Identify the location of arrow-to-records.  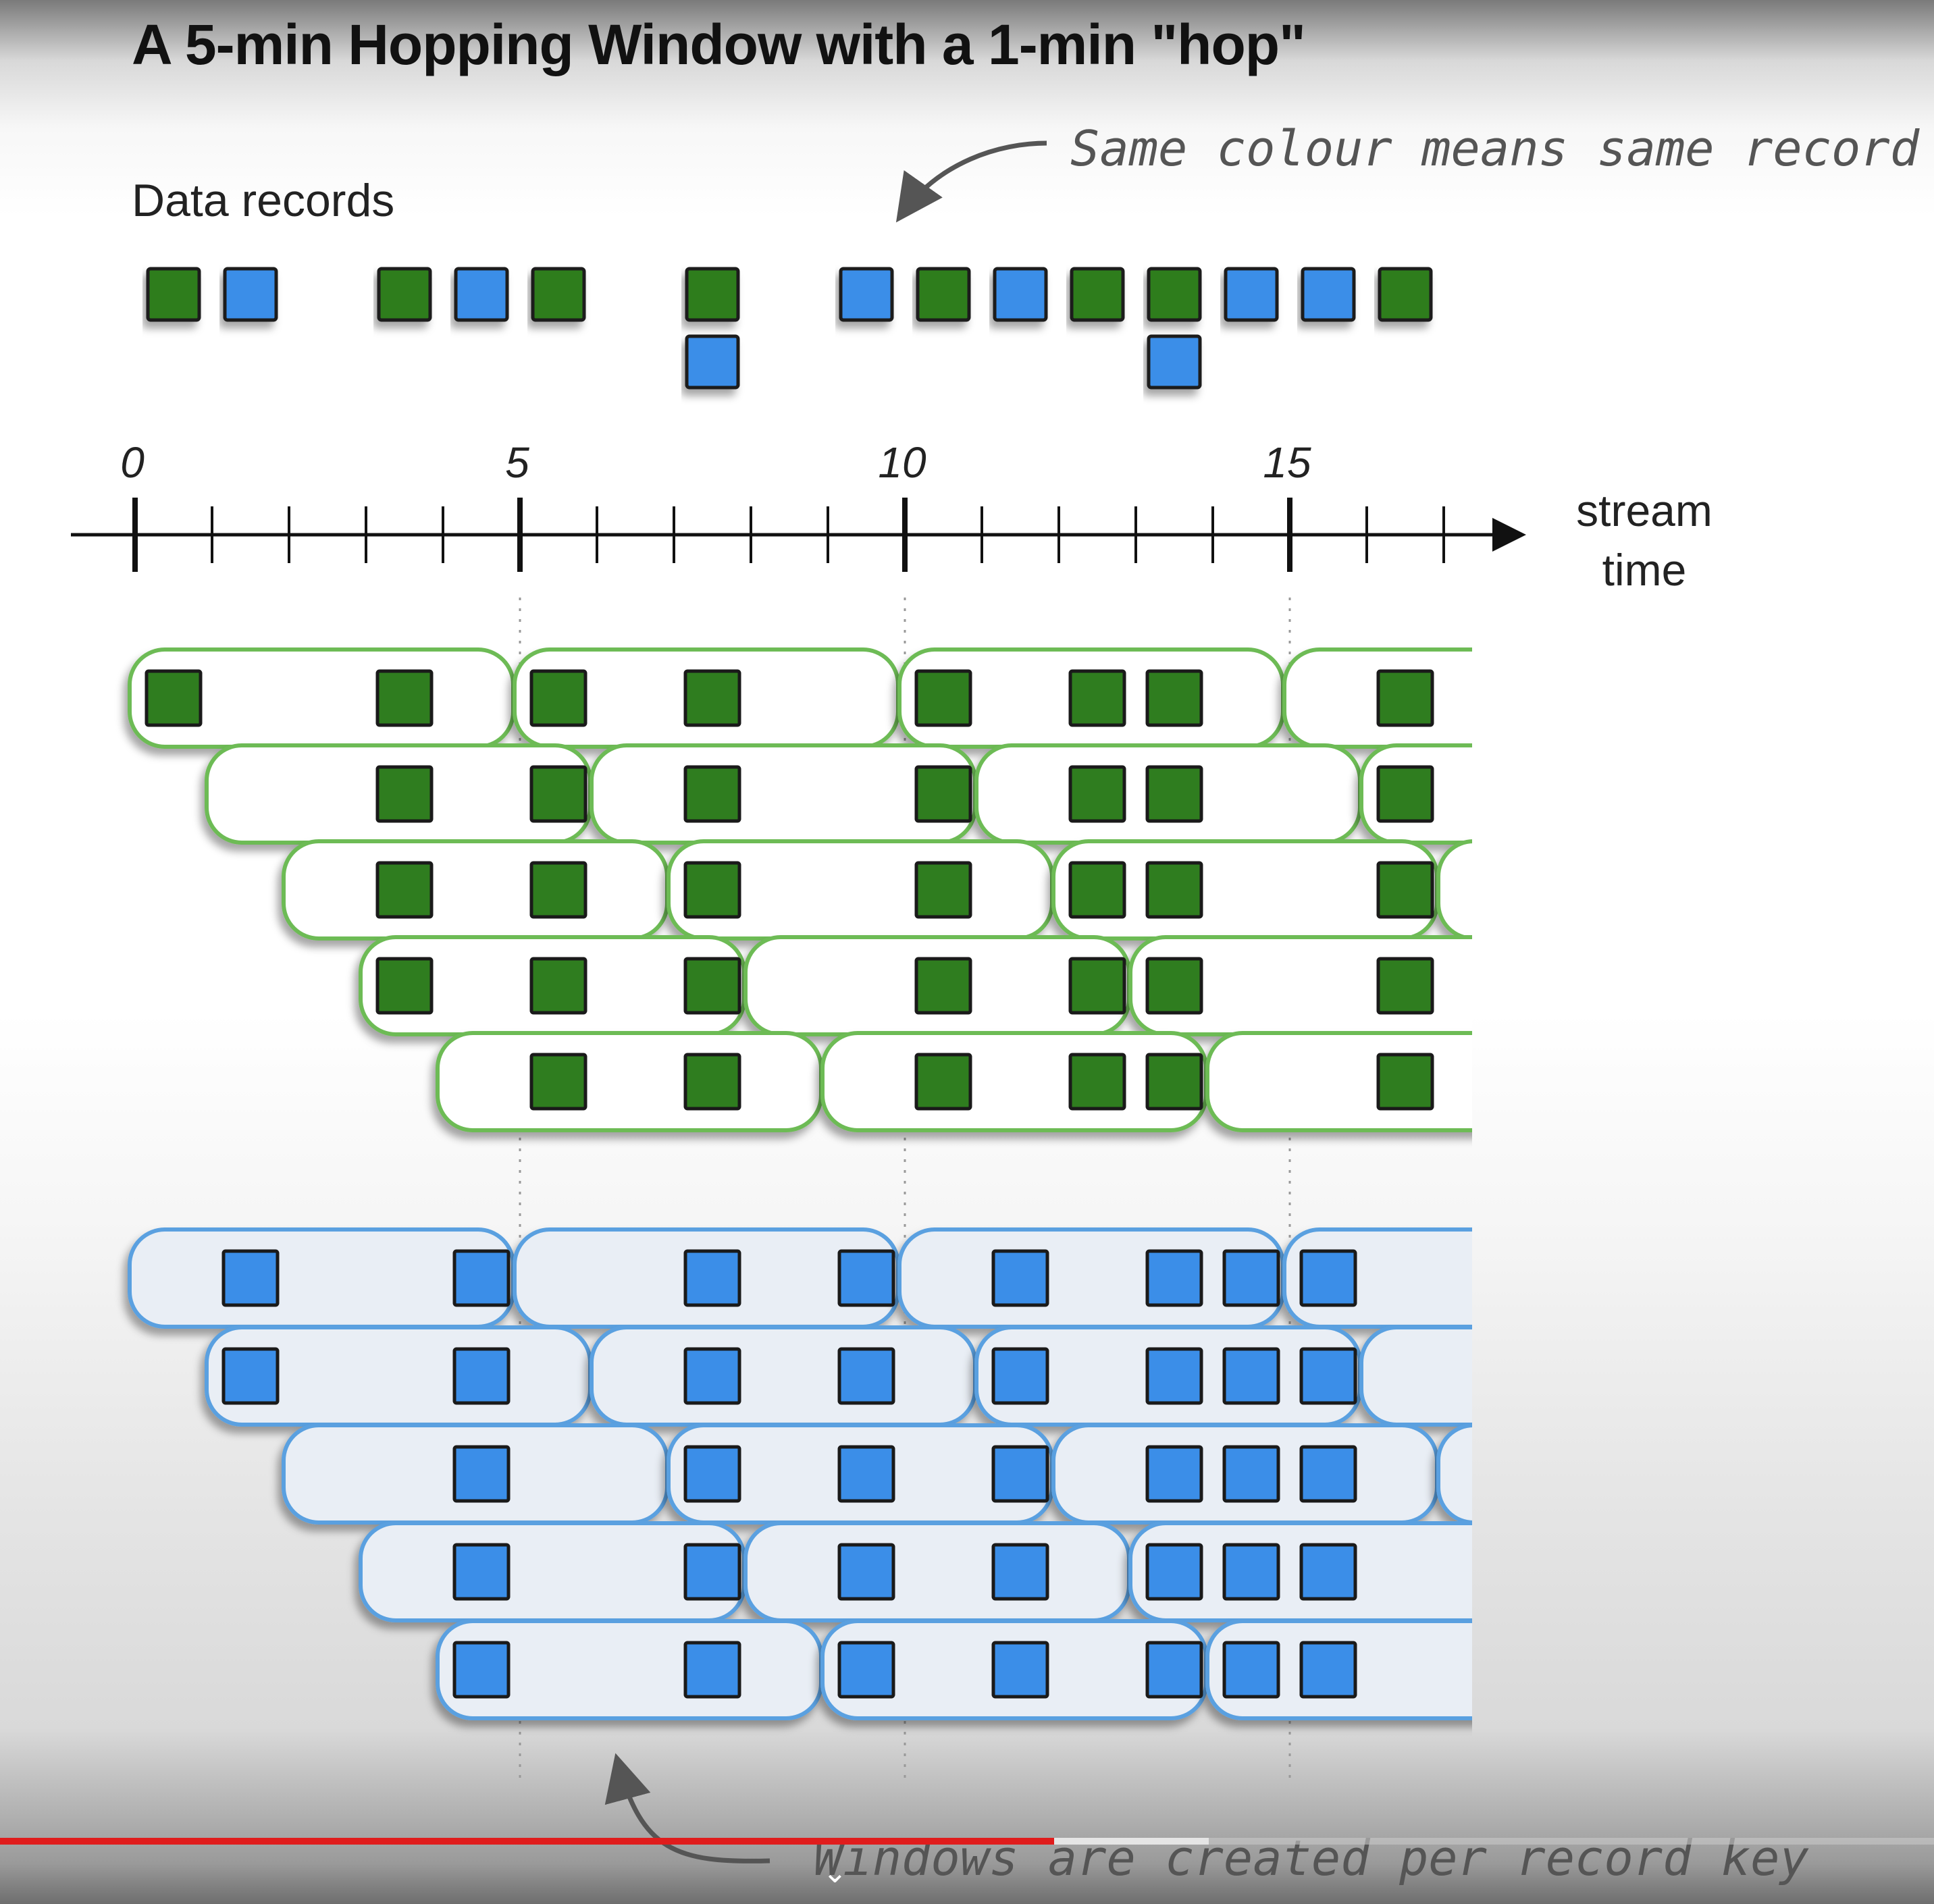
(971, 181).